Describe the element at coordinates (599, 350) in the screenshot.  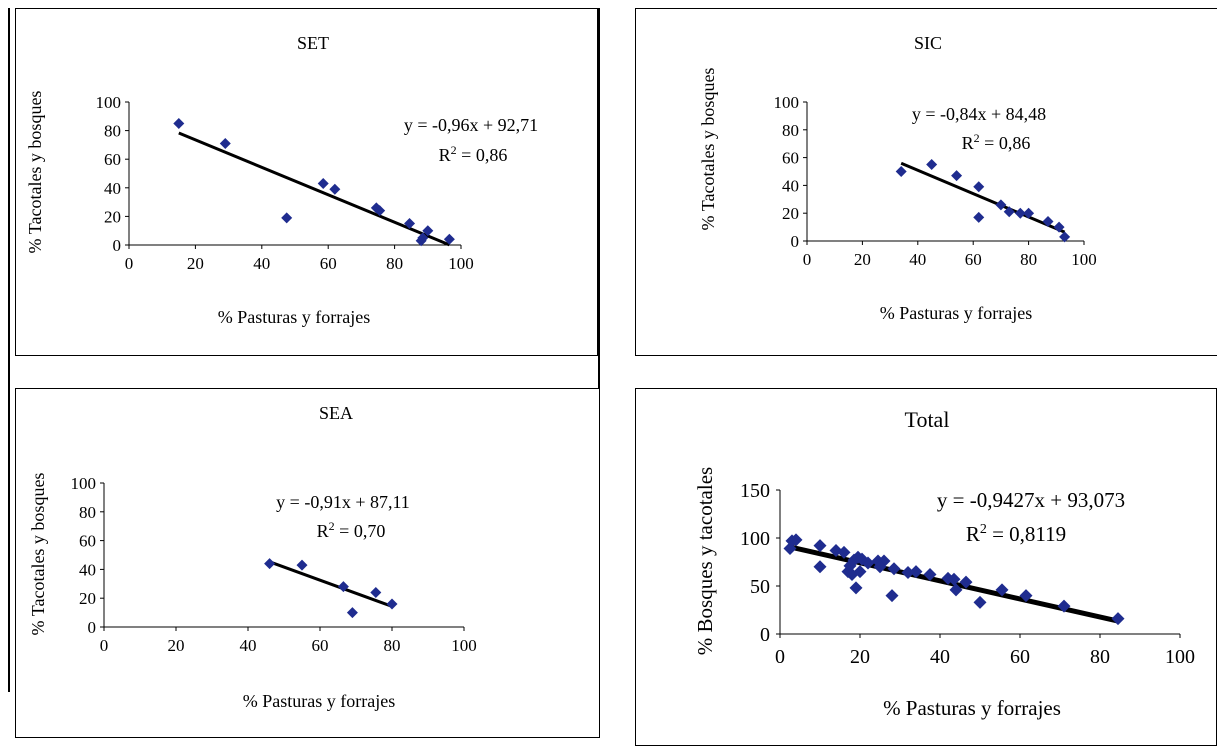
I see `separator-line-middle` at that location.